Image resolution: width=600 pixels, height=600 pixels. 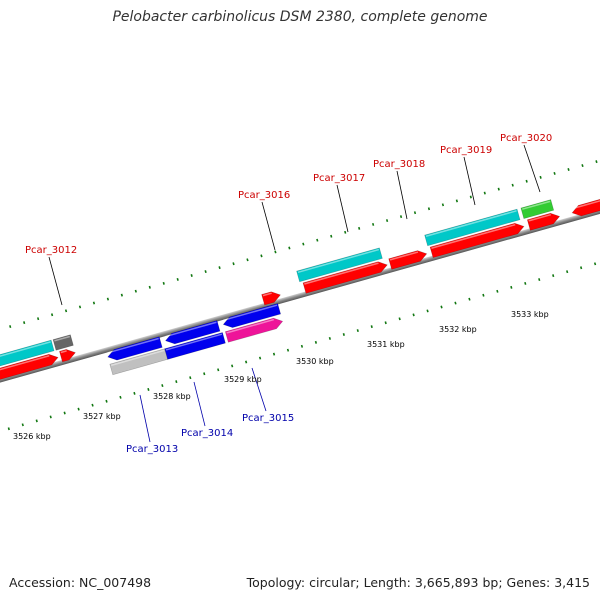 What do you see at coordinates (264, 195) in the screenshot?
I see `gene-label: Pcar_3016` at bounding box center [264, 195].